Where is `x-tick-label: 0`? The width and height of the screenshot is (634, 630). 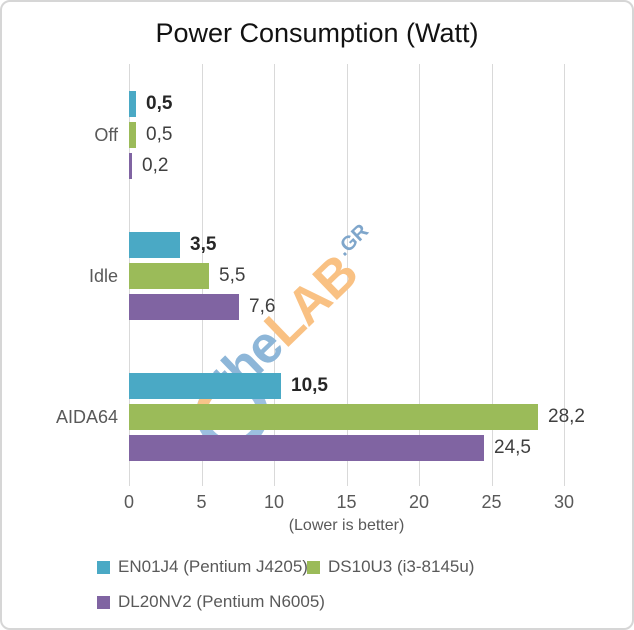
x-tick-label: 0 is located at coordinates (128, 502).